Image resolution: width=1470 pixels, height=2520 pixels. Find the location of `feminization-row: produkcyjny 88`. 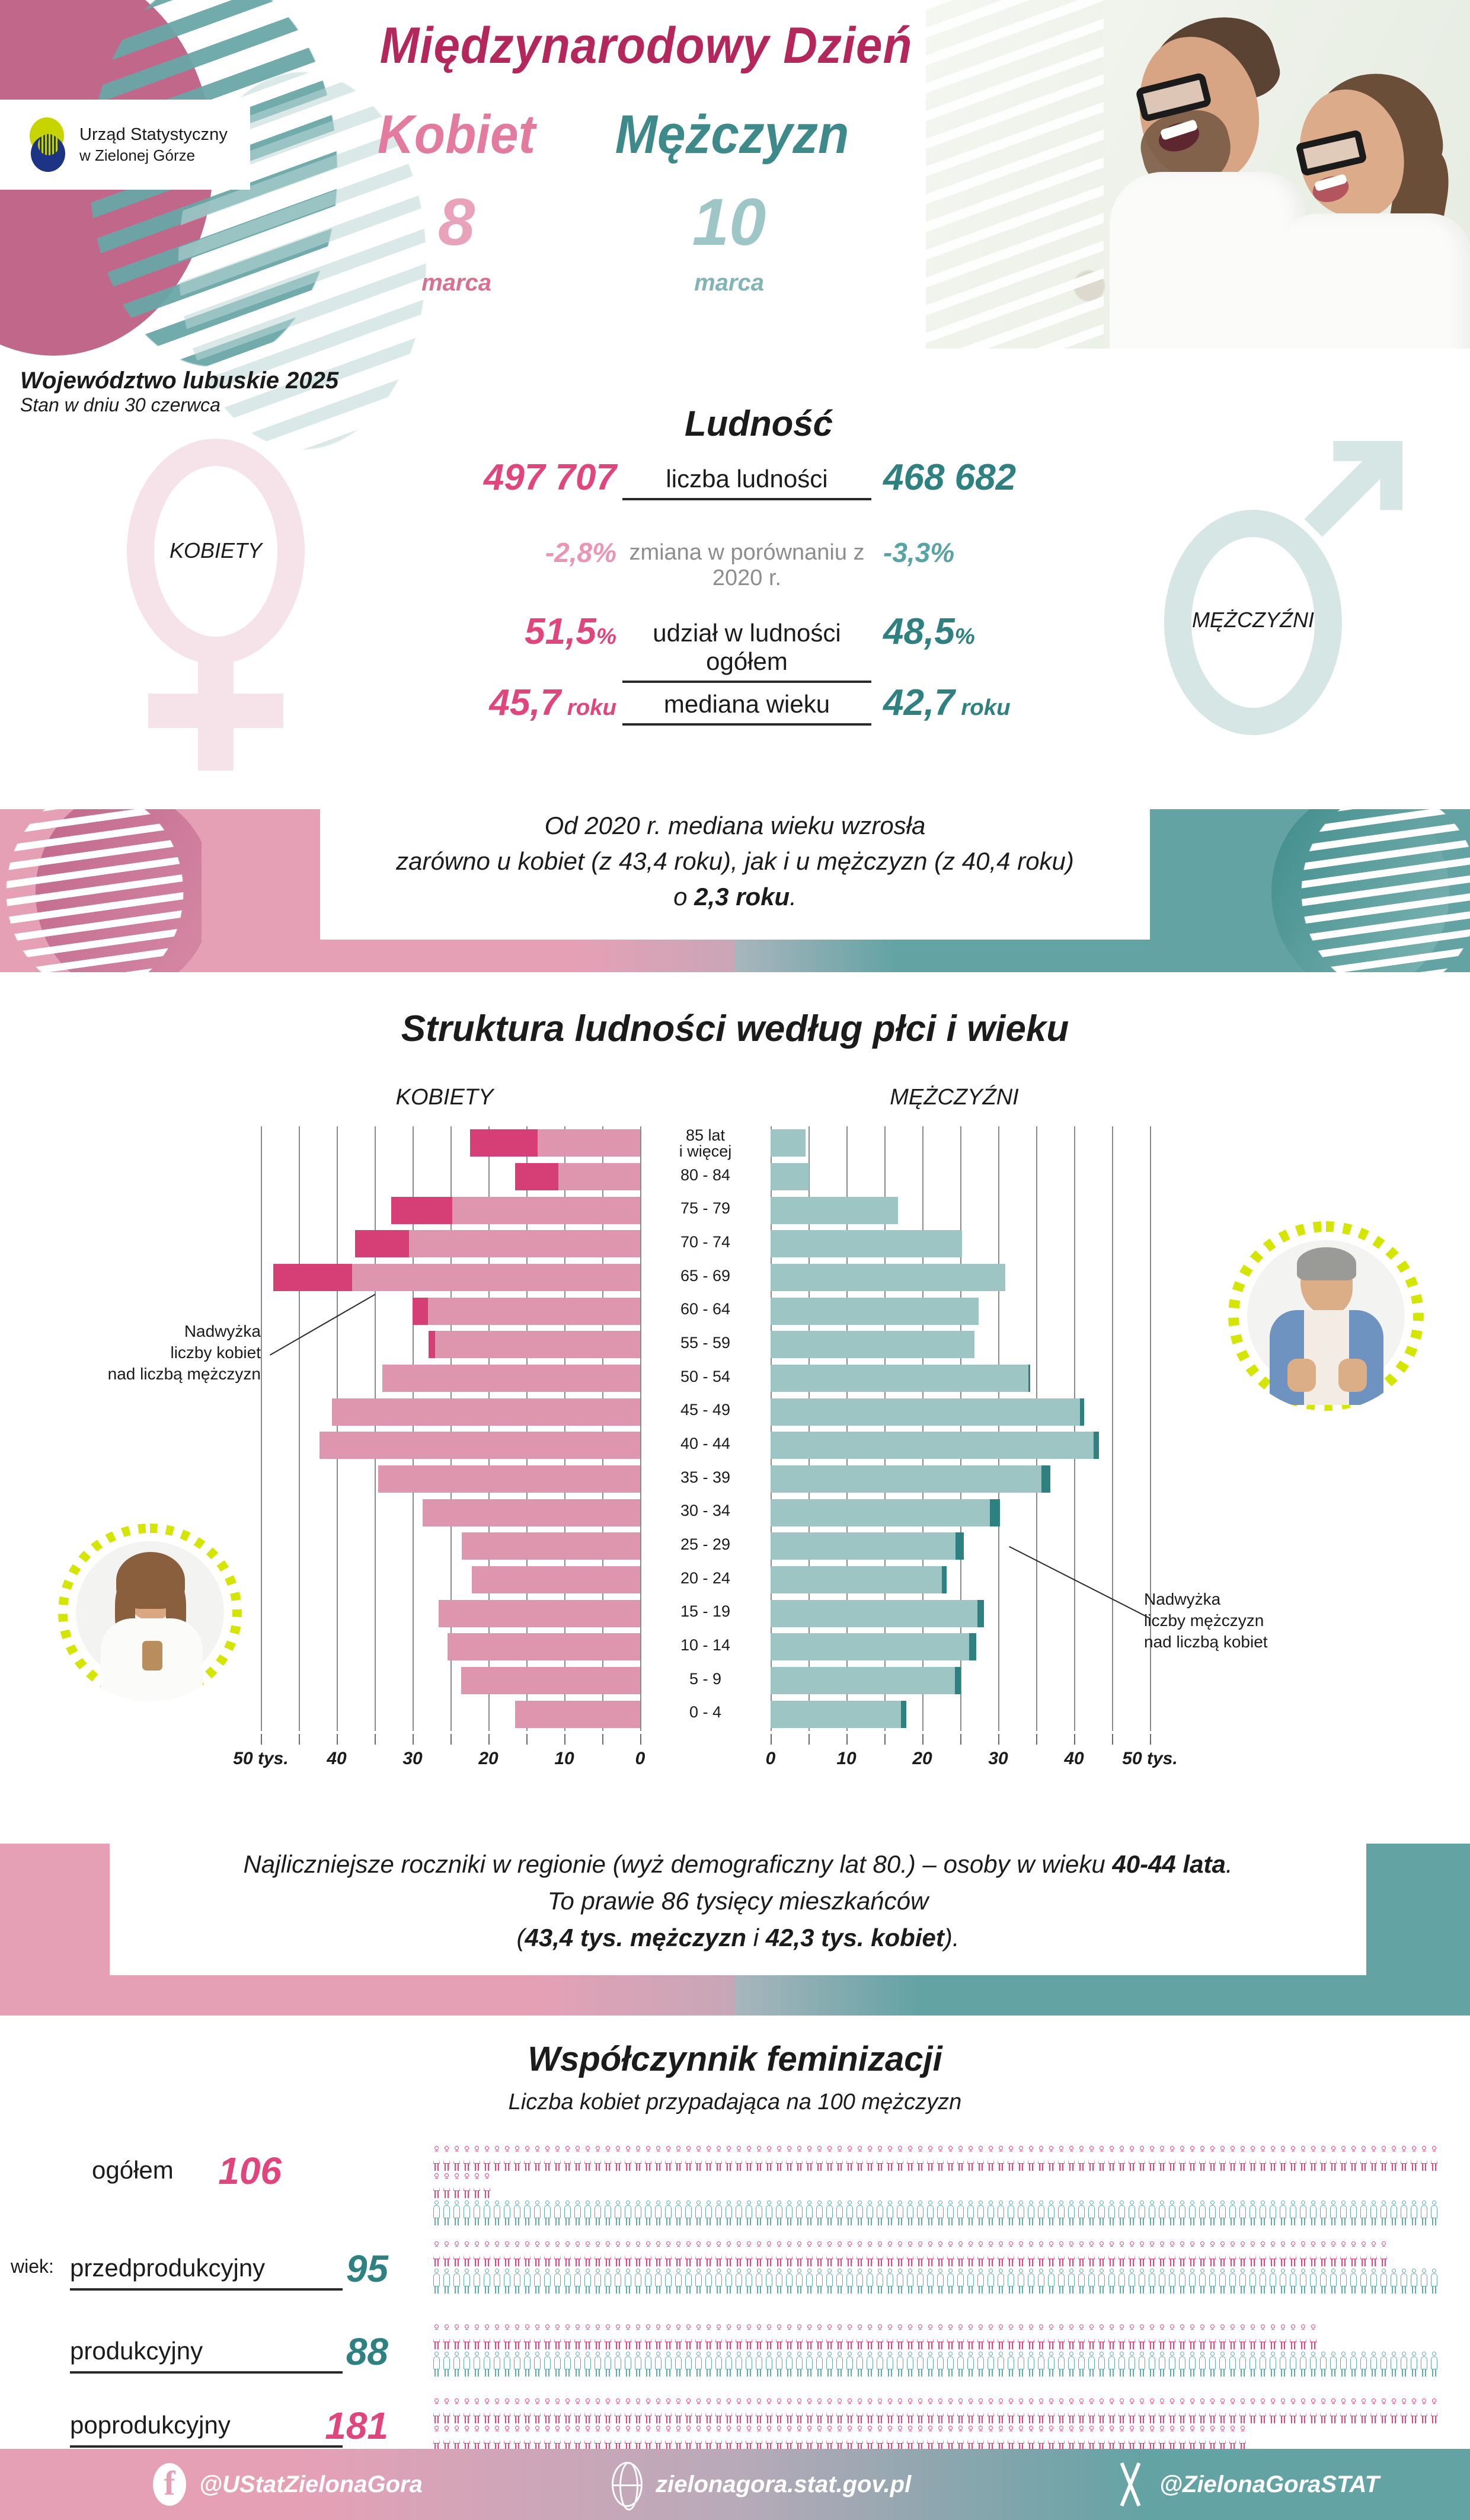

feminization-row: produkcyjny 88 is located at coordinates (735, 2365).